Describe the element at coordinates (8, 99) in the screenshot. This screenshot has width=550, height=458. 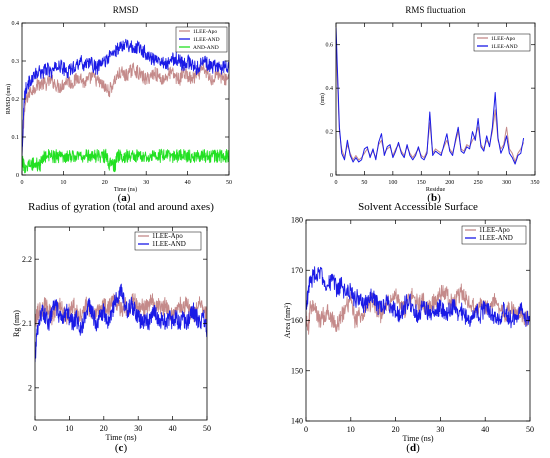
I see `y-axis-label: RMSD (nm)` at that location.